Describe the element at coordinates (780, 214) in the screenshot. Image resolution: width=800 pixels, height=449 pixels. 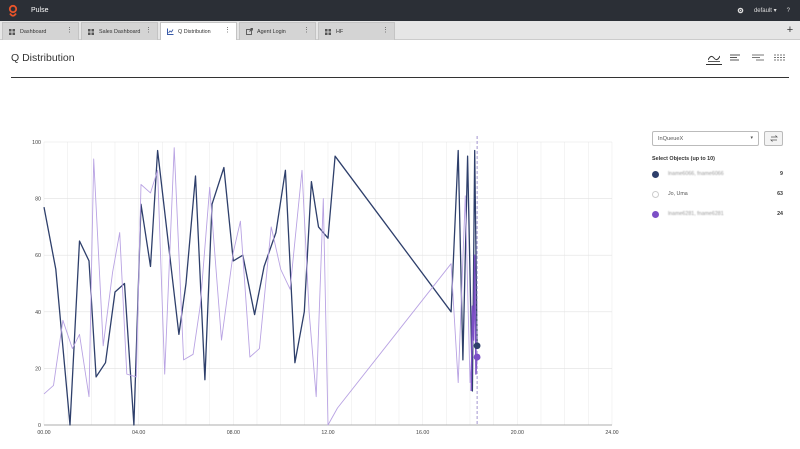
I see `object-count: 24` at that location.